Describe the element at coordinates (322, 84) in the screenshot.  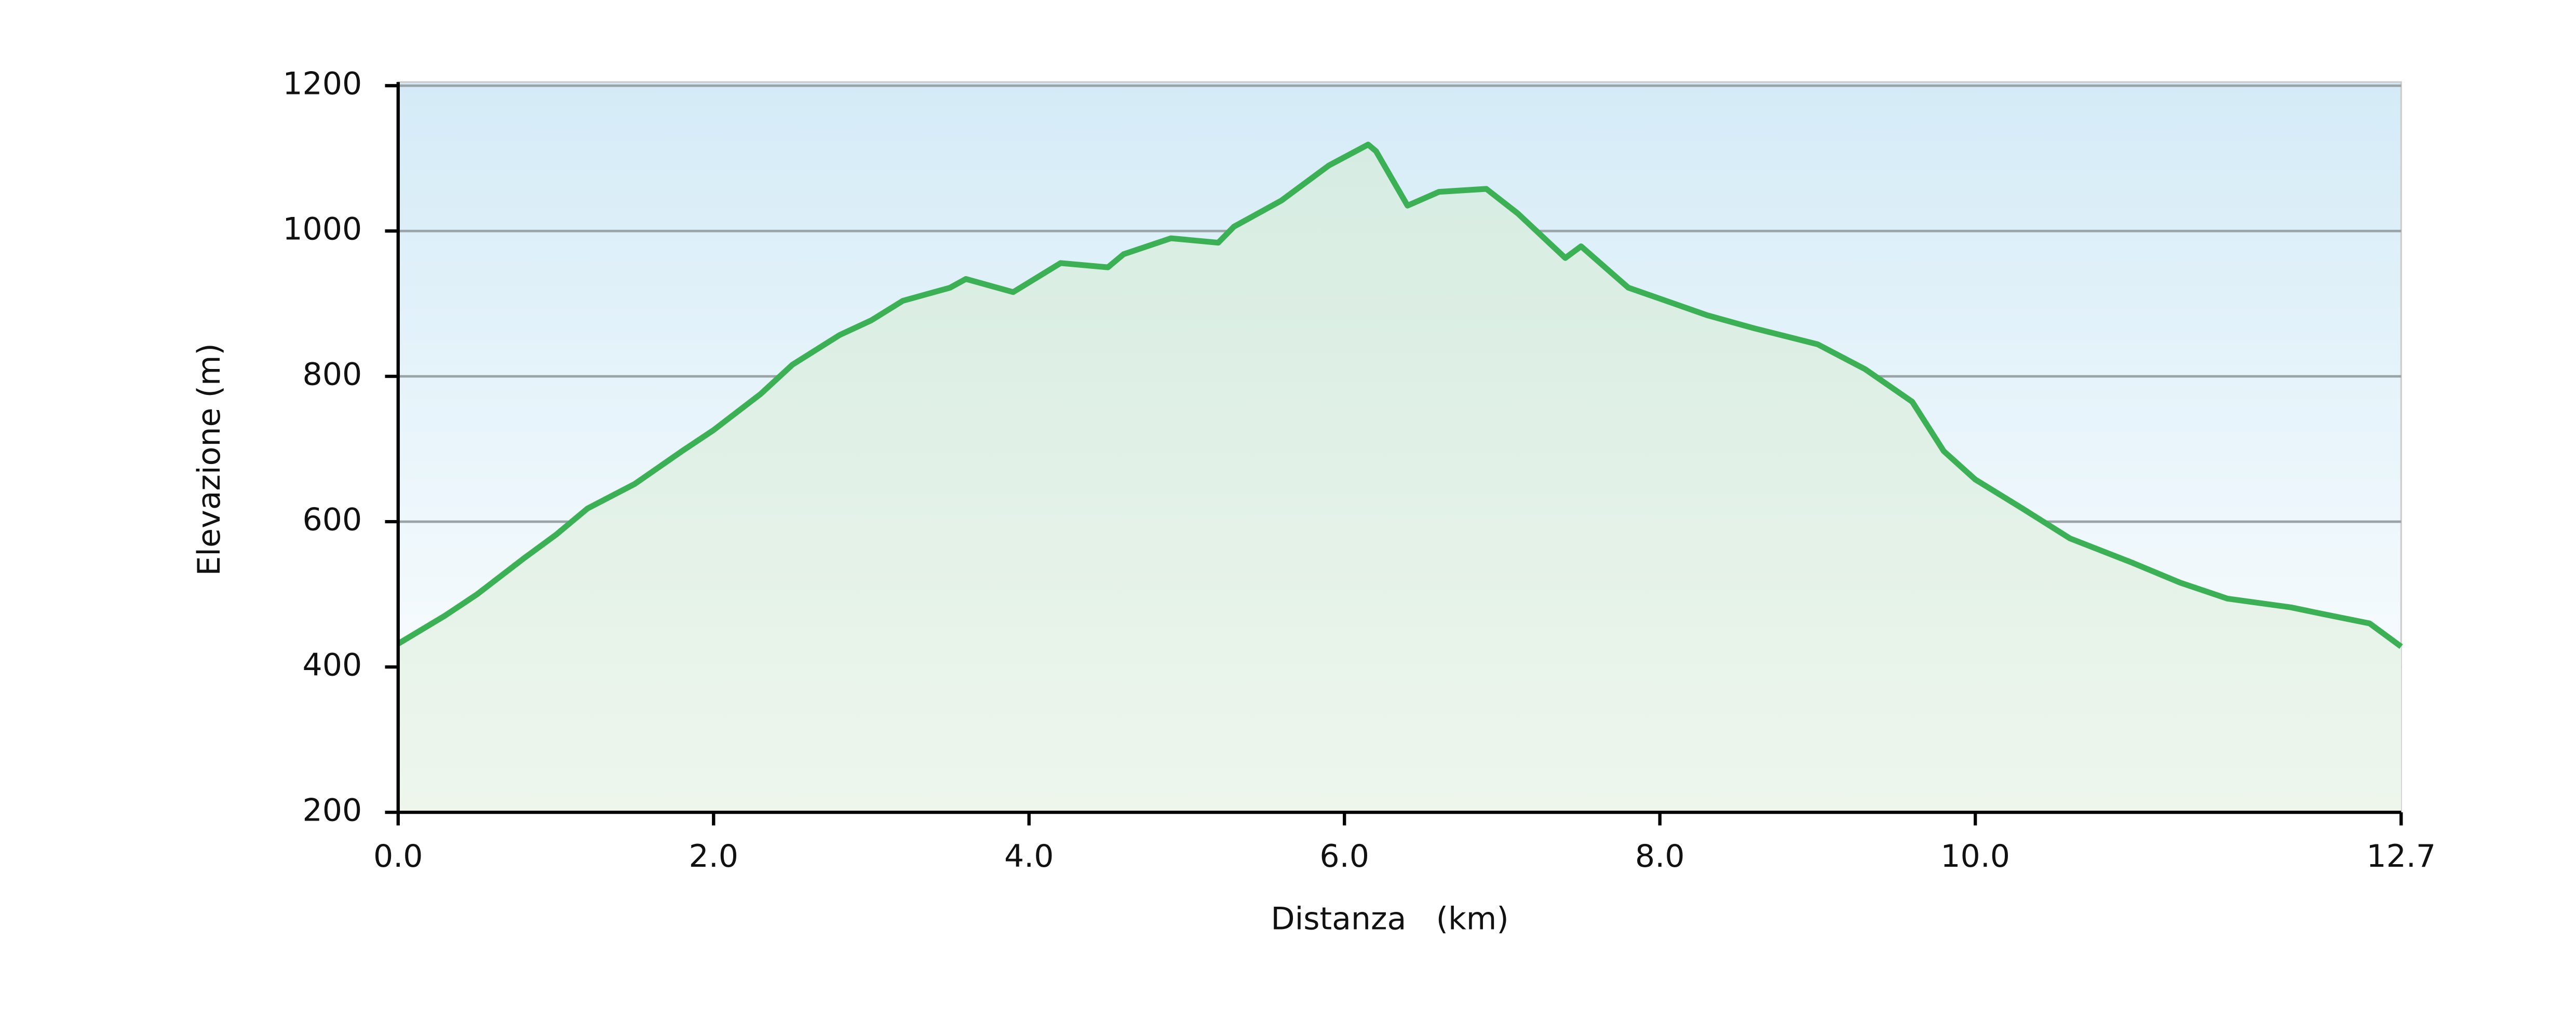
I see `y-tick-label: 1200` at that location.